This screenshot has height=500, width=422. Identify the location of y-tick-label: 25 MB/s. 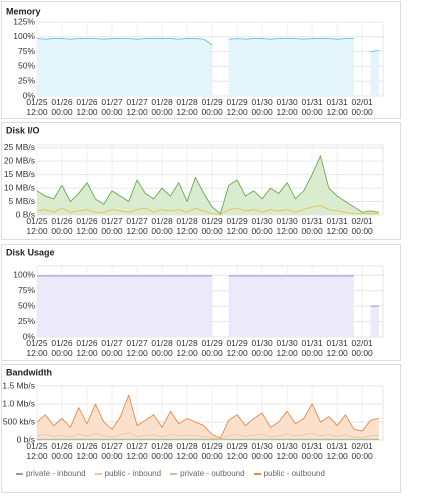
(19, 147).